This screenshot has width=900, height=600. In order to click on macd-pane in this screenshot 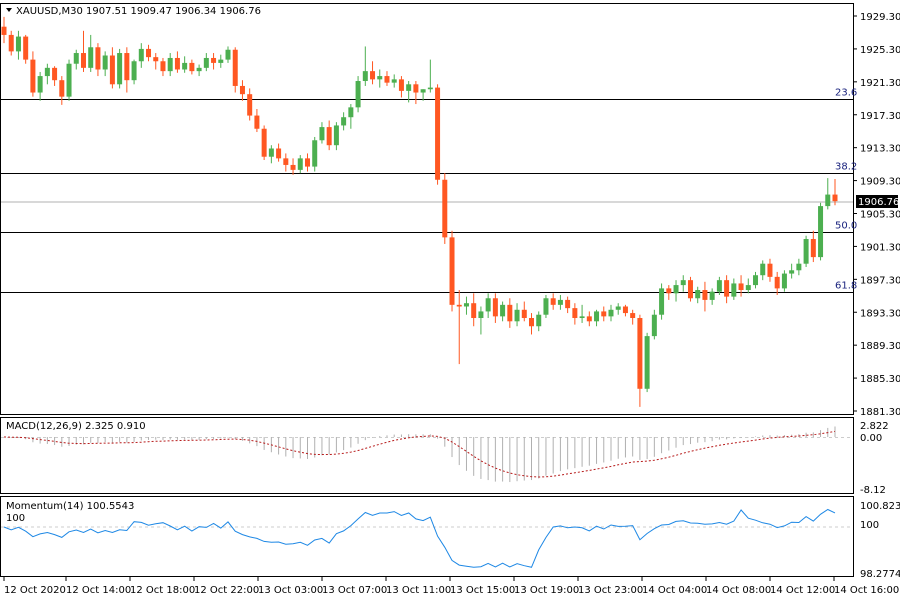, I will do `click(427, 455)`.